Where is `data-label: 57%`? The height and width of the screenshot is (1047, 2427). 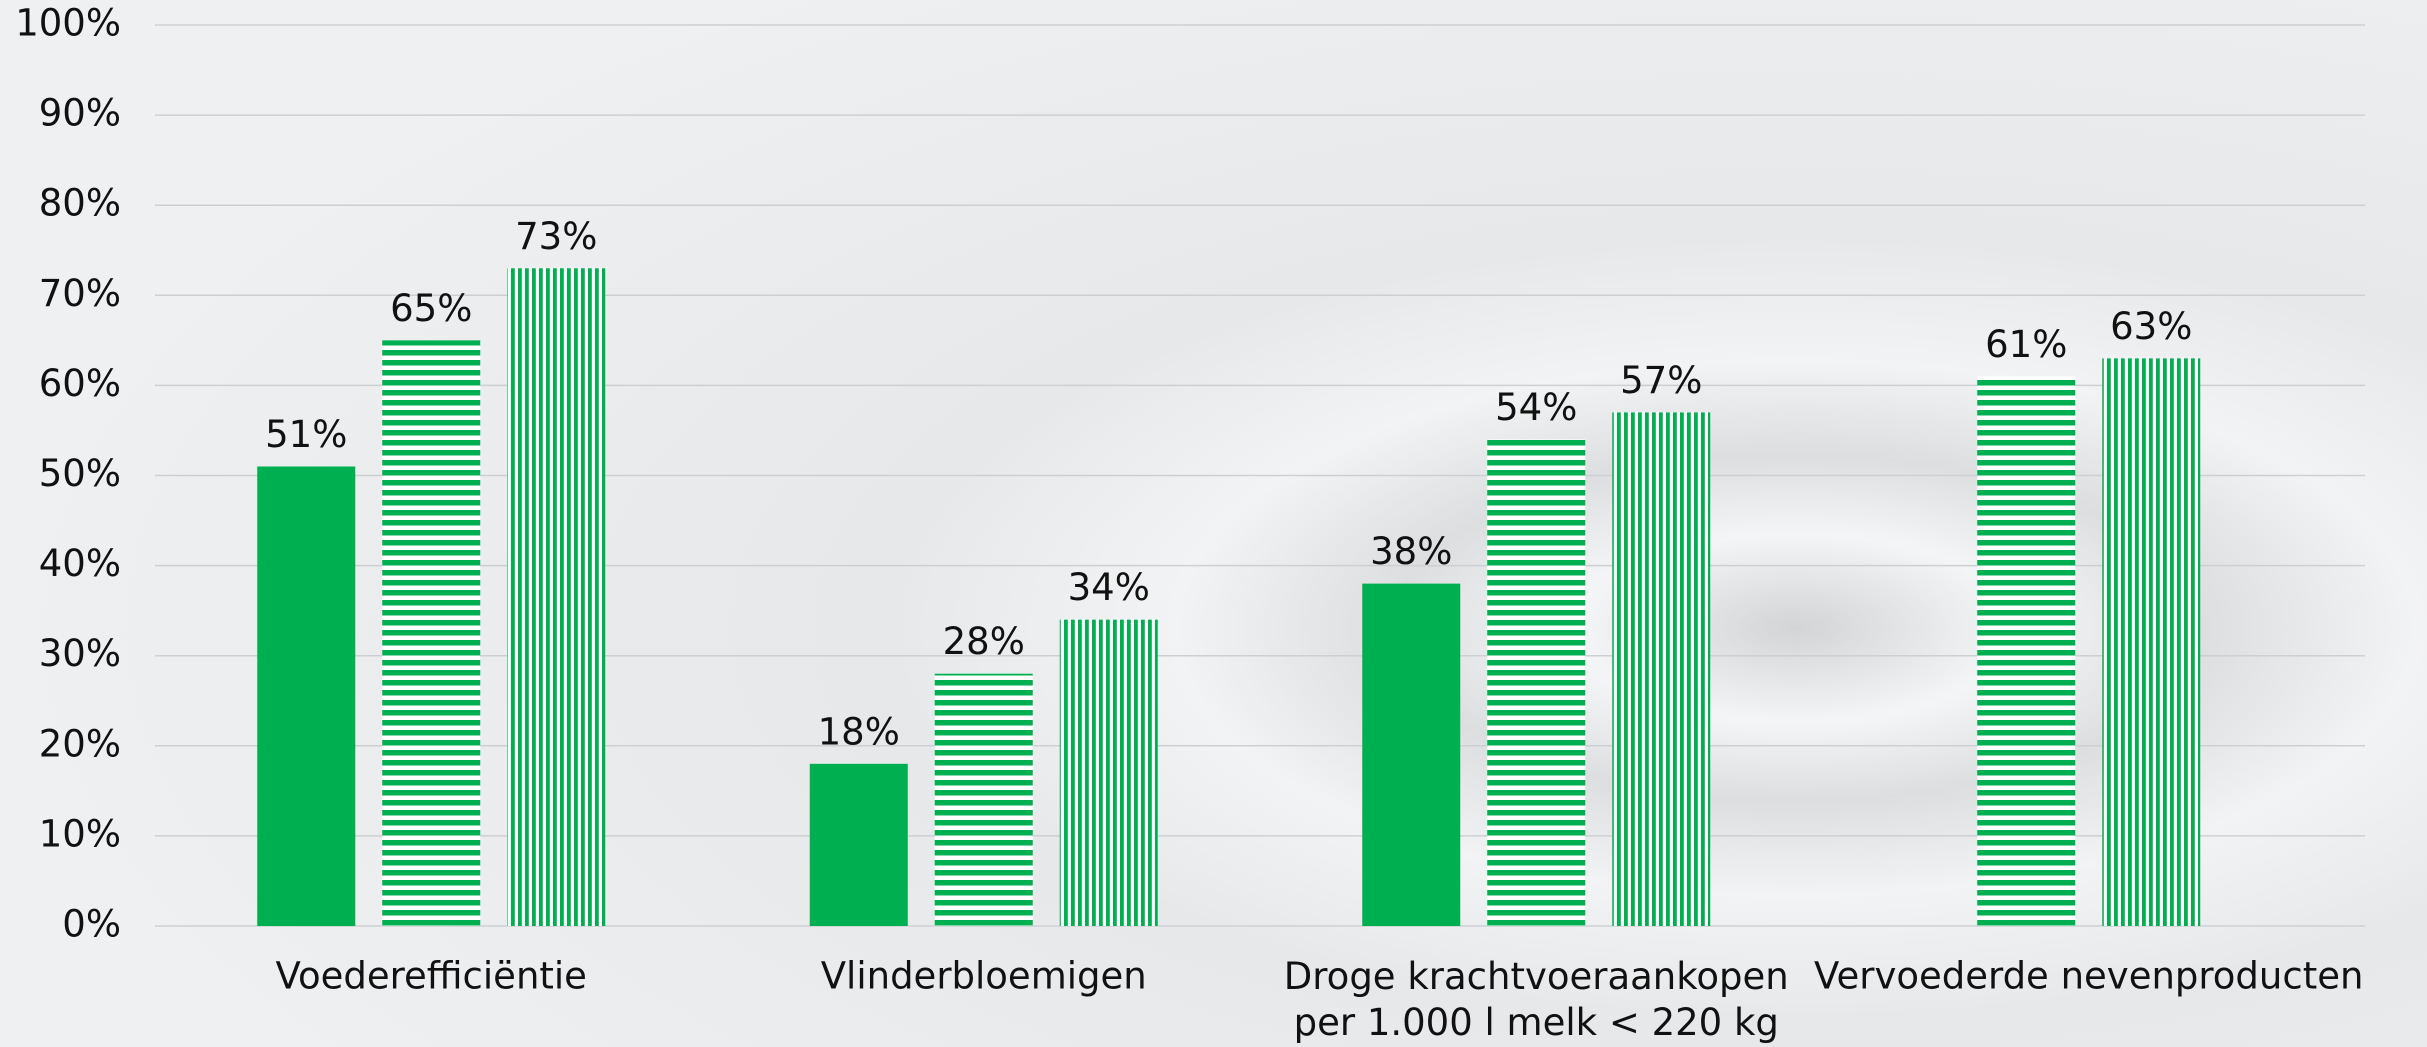
data-label: 57% is located at coordinates (1661, 380).